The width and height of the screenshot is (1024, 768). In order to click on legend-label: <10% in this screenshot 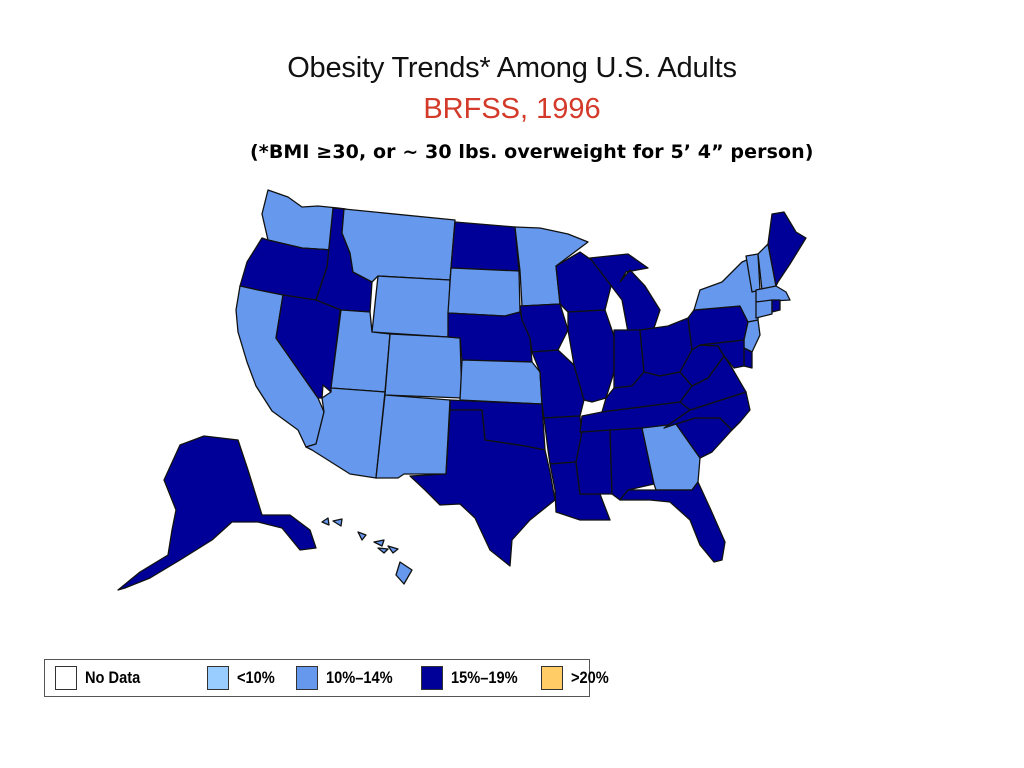, I will do `click(256, 677)`.